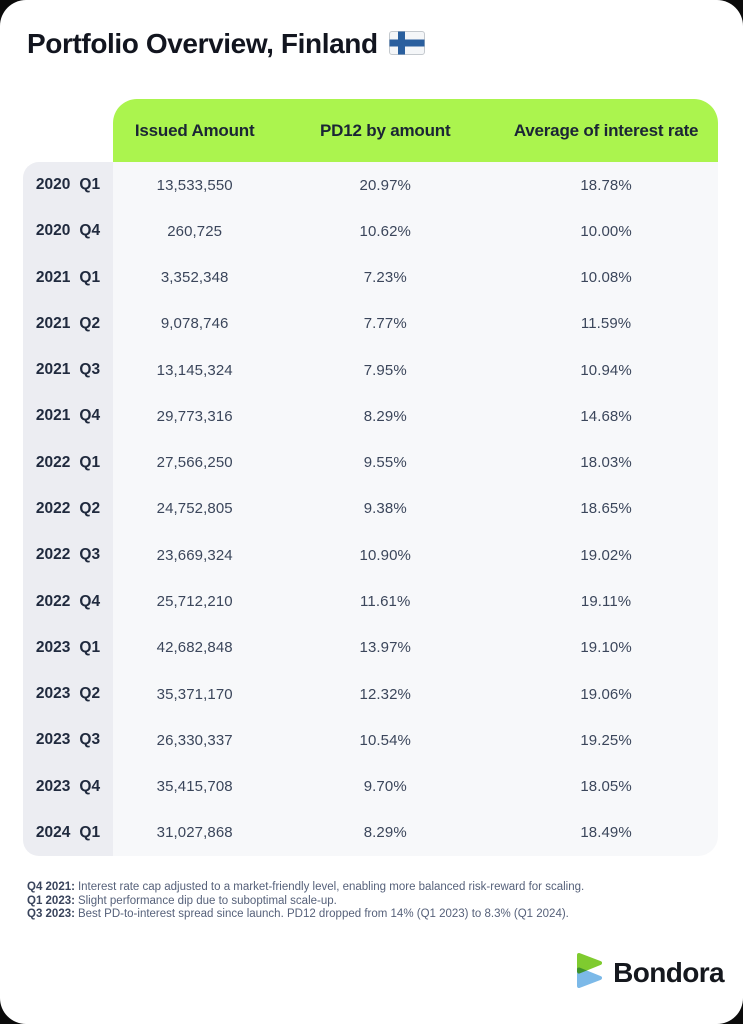 This screenshot has height=1024, width=743. I want to click on table-row: 13,145,324 7.95% 10.94%, so click(415, 370).